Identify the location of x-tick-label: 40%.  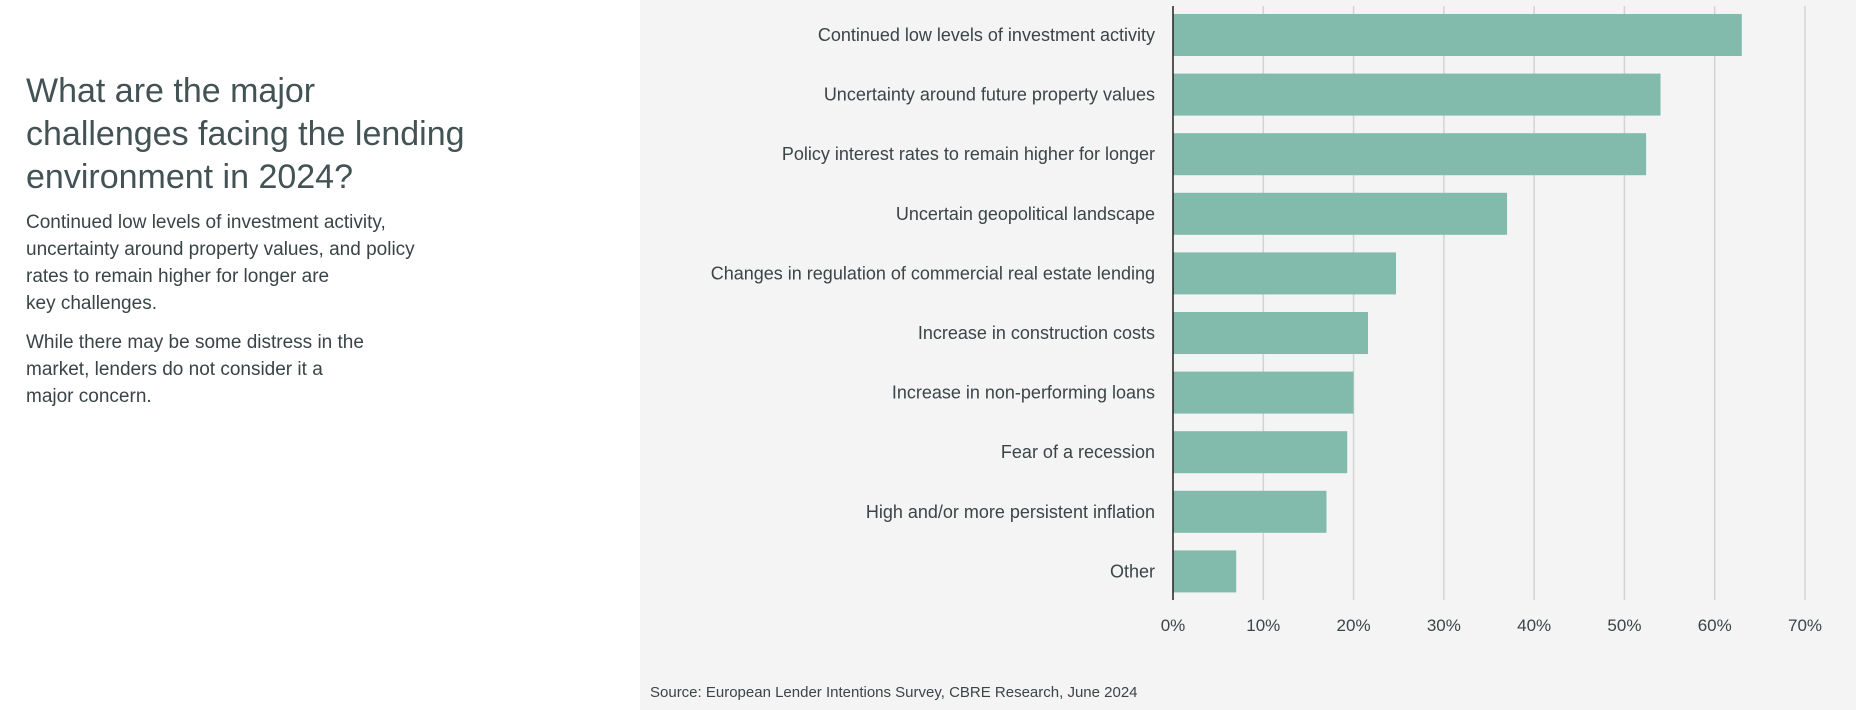
(1534, 625).